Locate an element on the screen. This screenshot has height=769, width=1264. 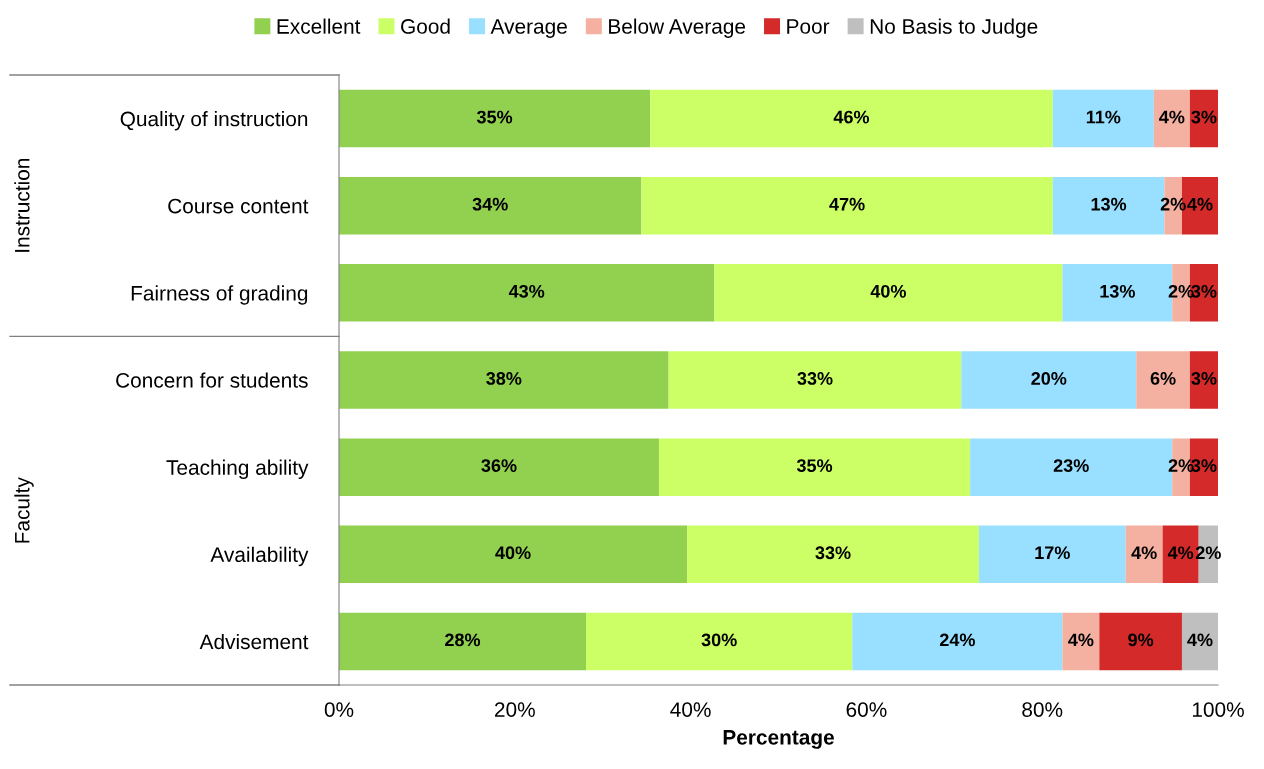
y-tick-label: Concern for students is located at coordinates (212, 380).